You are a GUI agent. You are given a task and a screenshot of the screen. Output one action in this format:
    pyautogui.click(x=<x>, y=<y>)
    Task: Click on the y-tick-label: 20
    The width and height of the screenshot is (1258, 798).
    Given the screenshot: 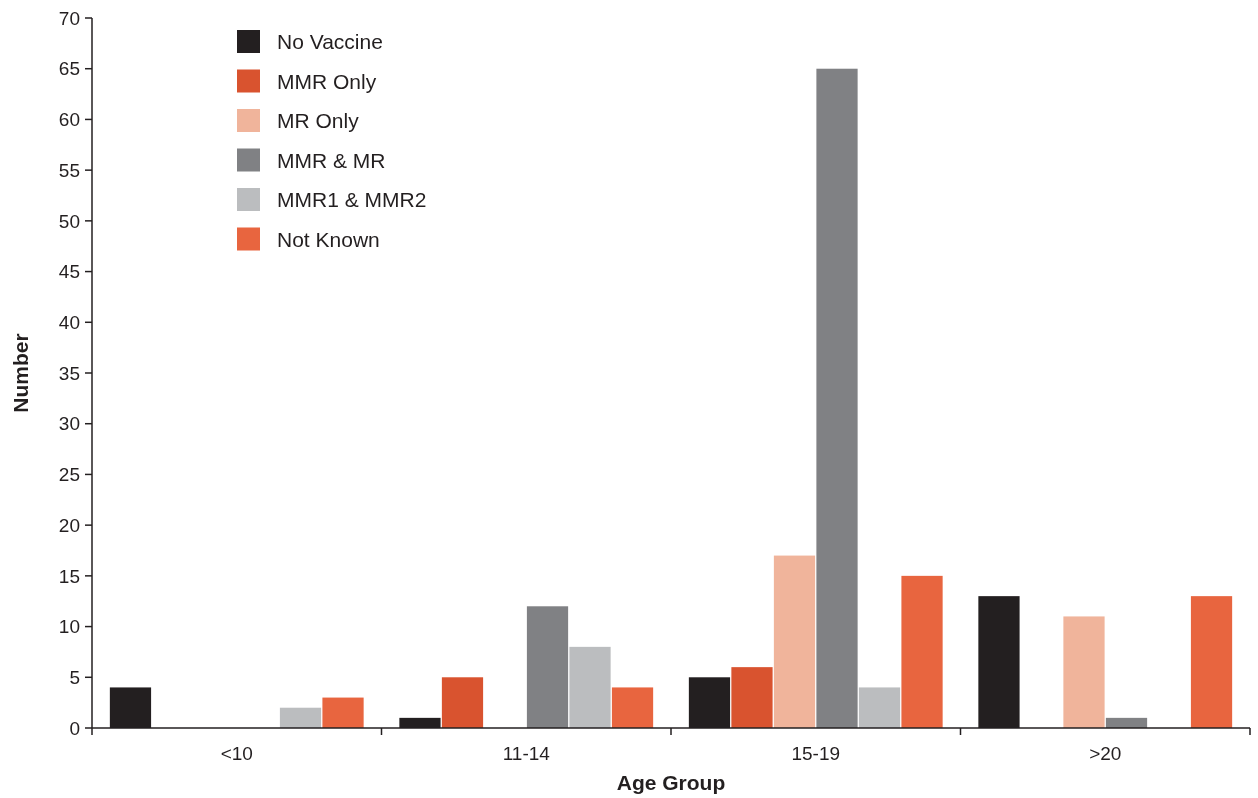 What is the action you would take?
    pyautogui.click(x=69, y=525)
    